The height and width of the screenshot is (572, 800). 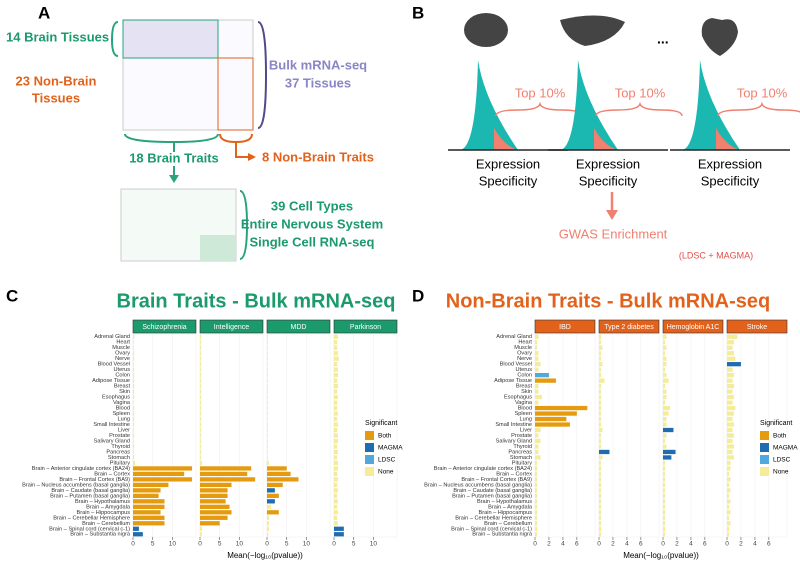 What do you see at coordinates (265, 555) in the screenshot?
I see `x-axis-label: Mean(−log₁₀(pvalue))` at bounding box center [265, 555].